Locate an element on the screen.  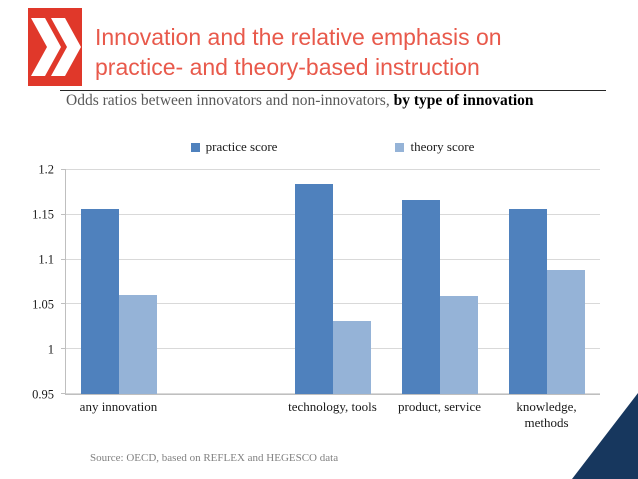
oecd-logo is located at coordinates (55, 47).